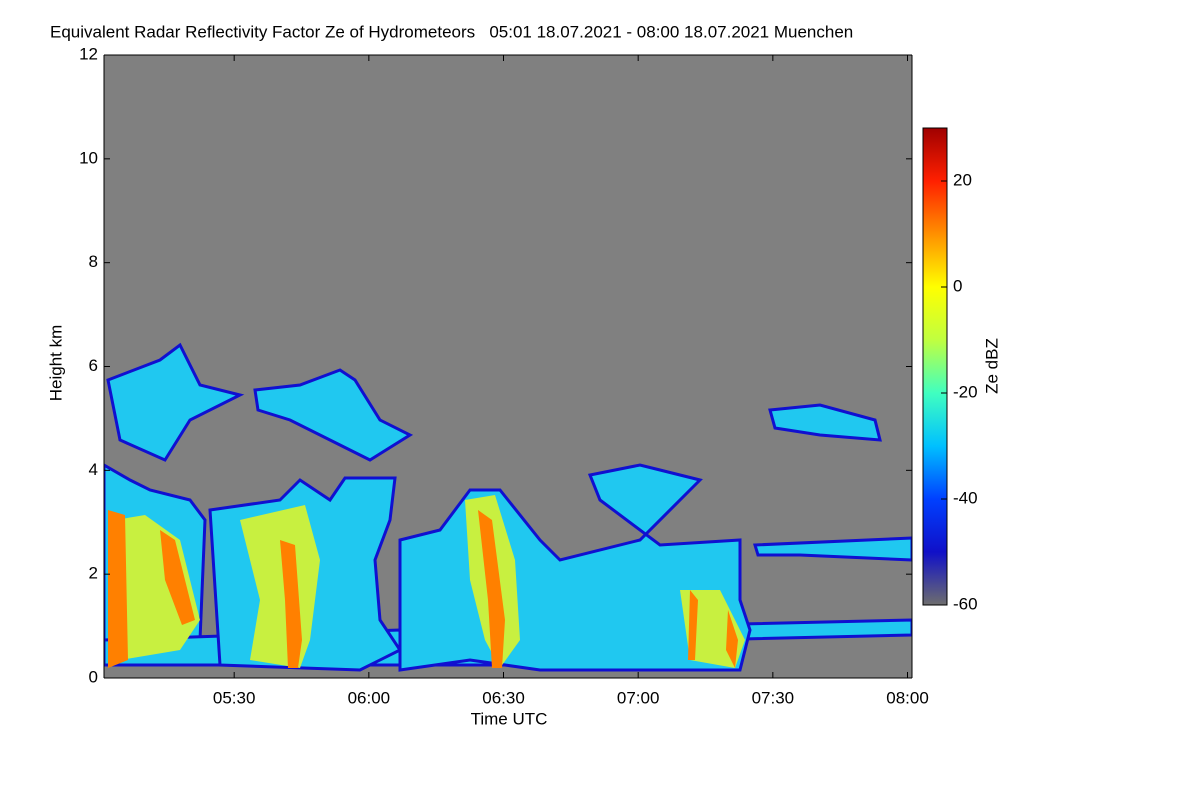  I want to click on y-tick-label: 4, so click(93, 469).